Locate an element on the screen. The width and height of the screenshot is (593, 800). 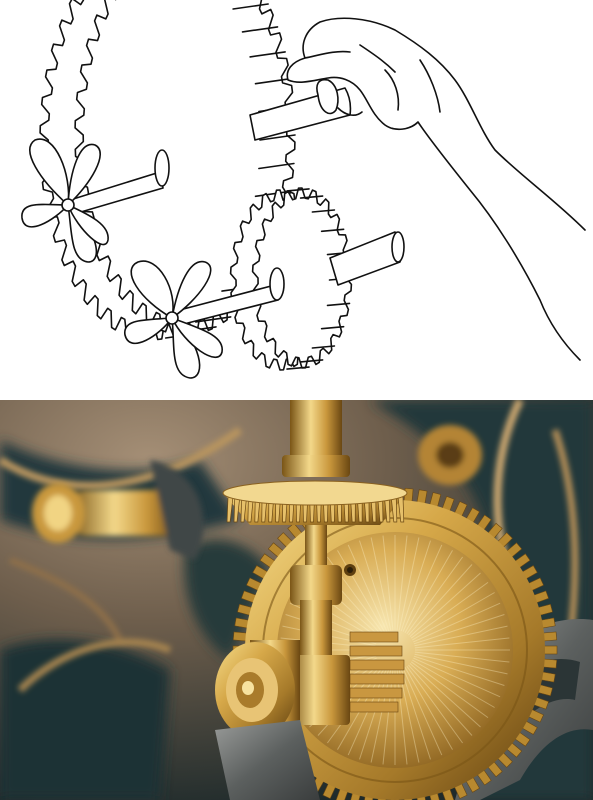
lower-right-shaft is located at coordinates (367, 258).